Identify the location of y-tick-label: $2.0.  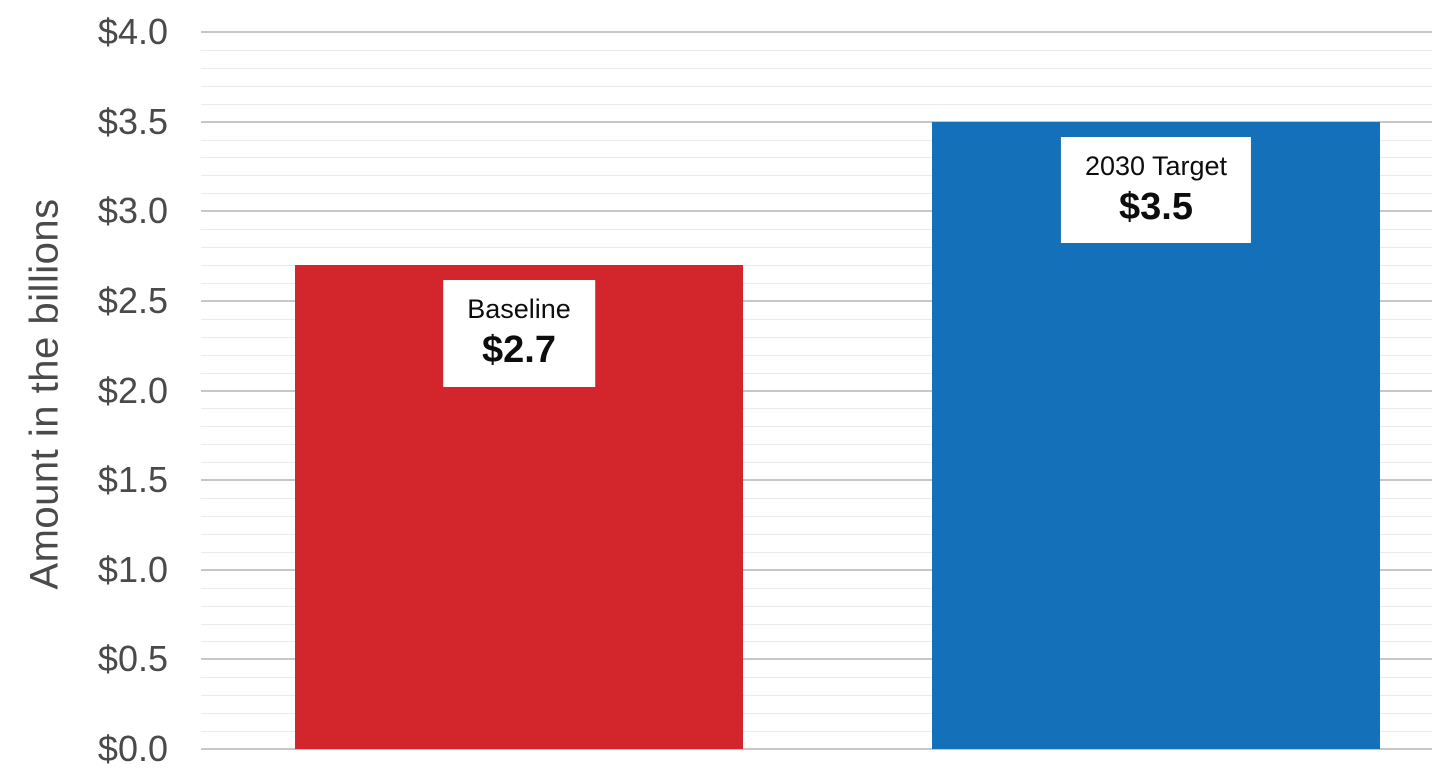
(132, 390).